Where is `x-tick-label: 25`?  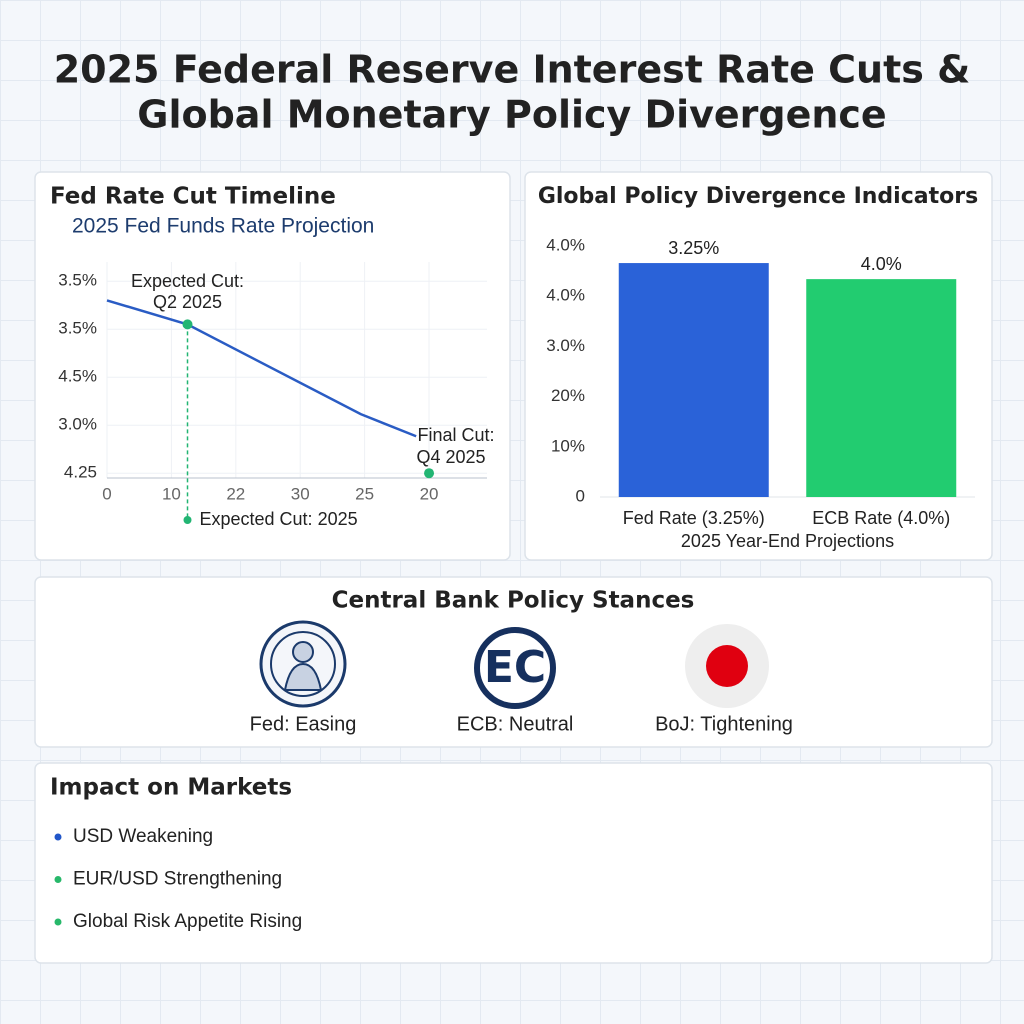
x-tick-label: 25 is located at coordinates (364, 493).